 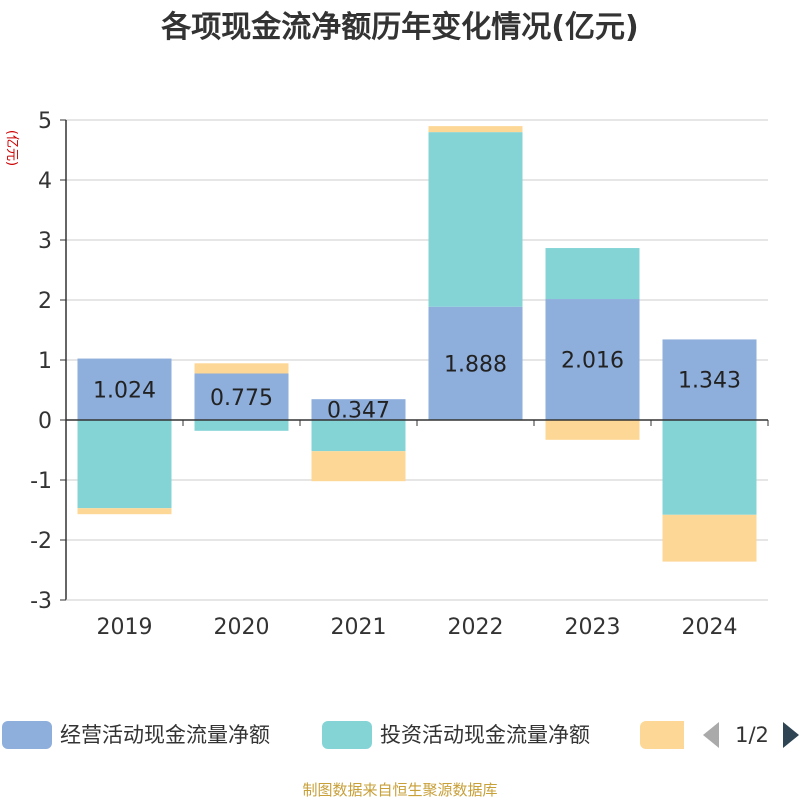 I want to click on data-labels: 1.024 0.775 0.347 1.888 2.016 1.343, so click(x=417, y=386).